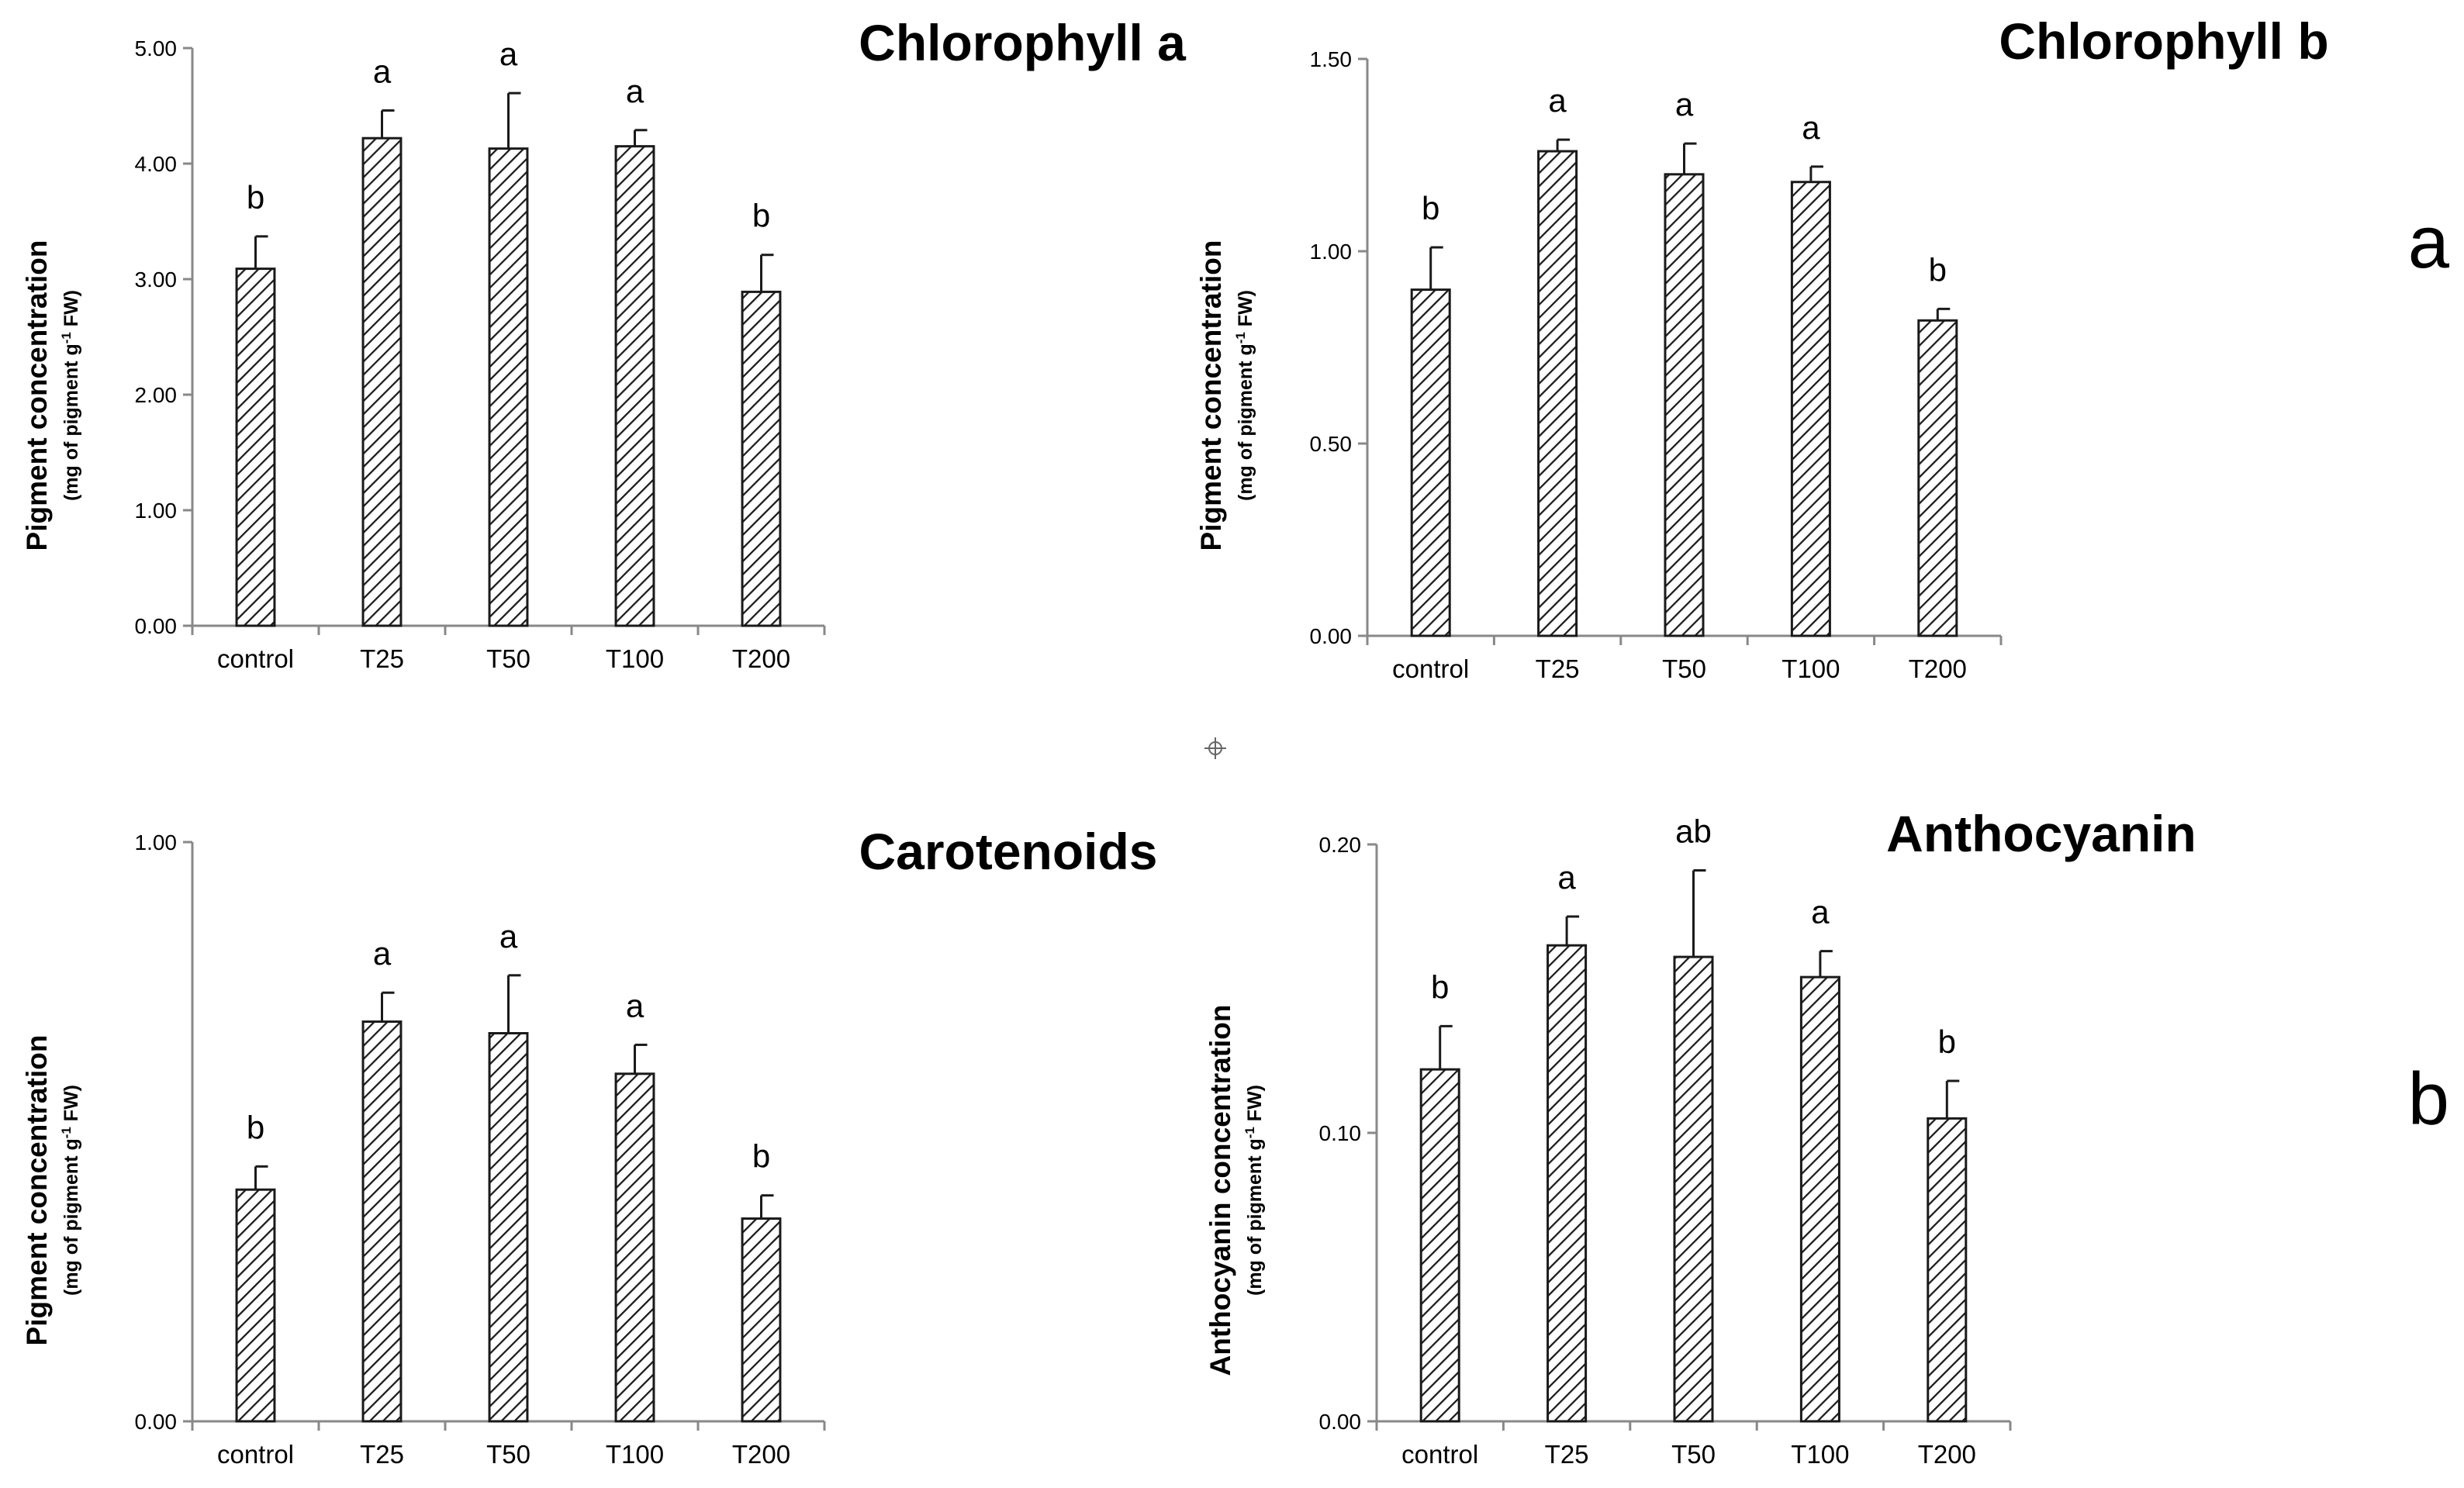  I want to click on y-tick-label: 5.00, so click(156, 48).